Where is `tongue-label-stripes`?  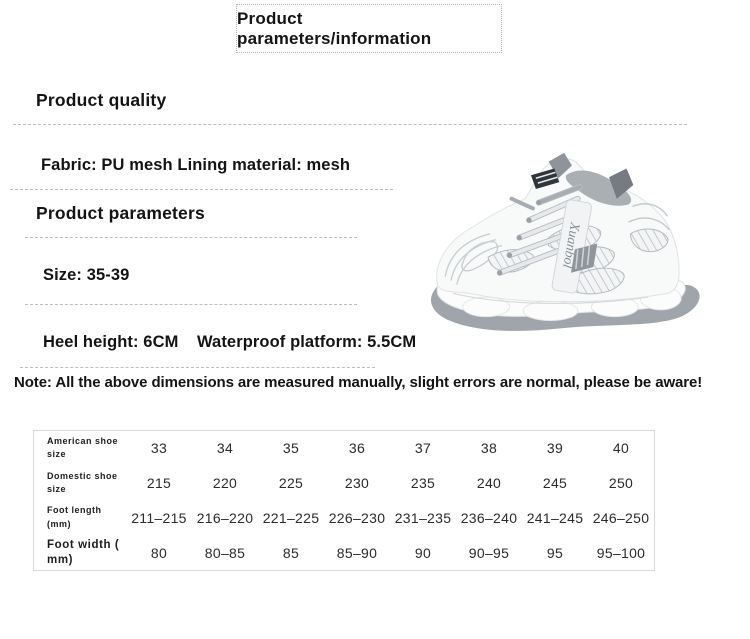 tongue-label-stripes is located at coordinates (546, 177).